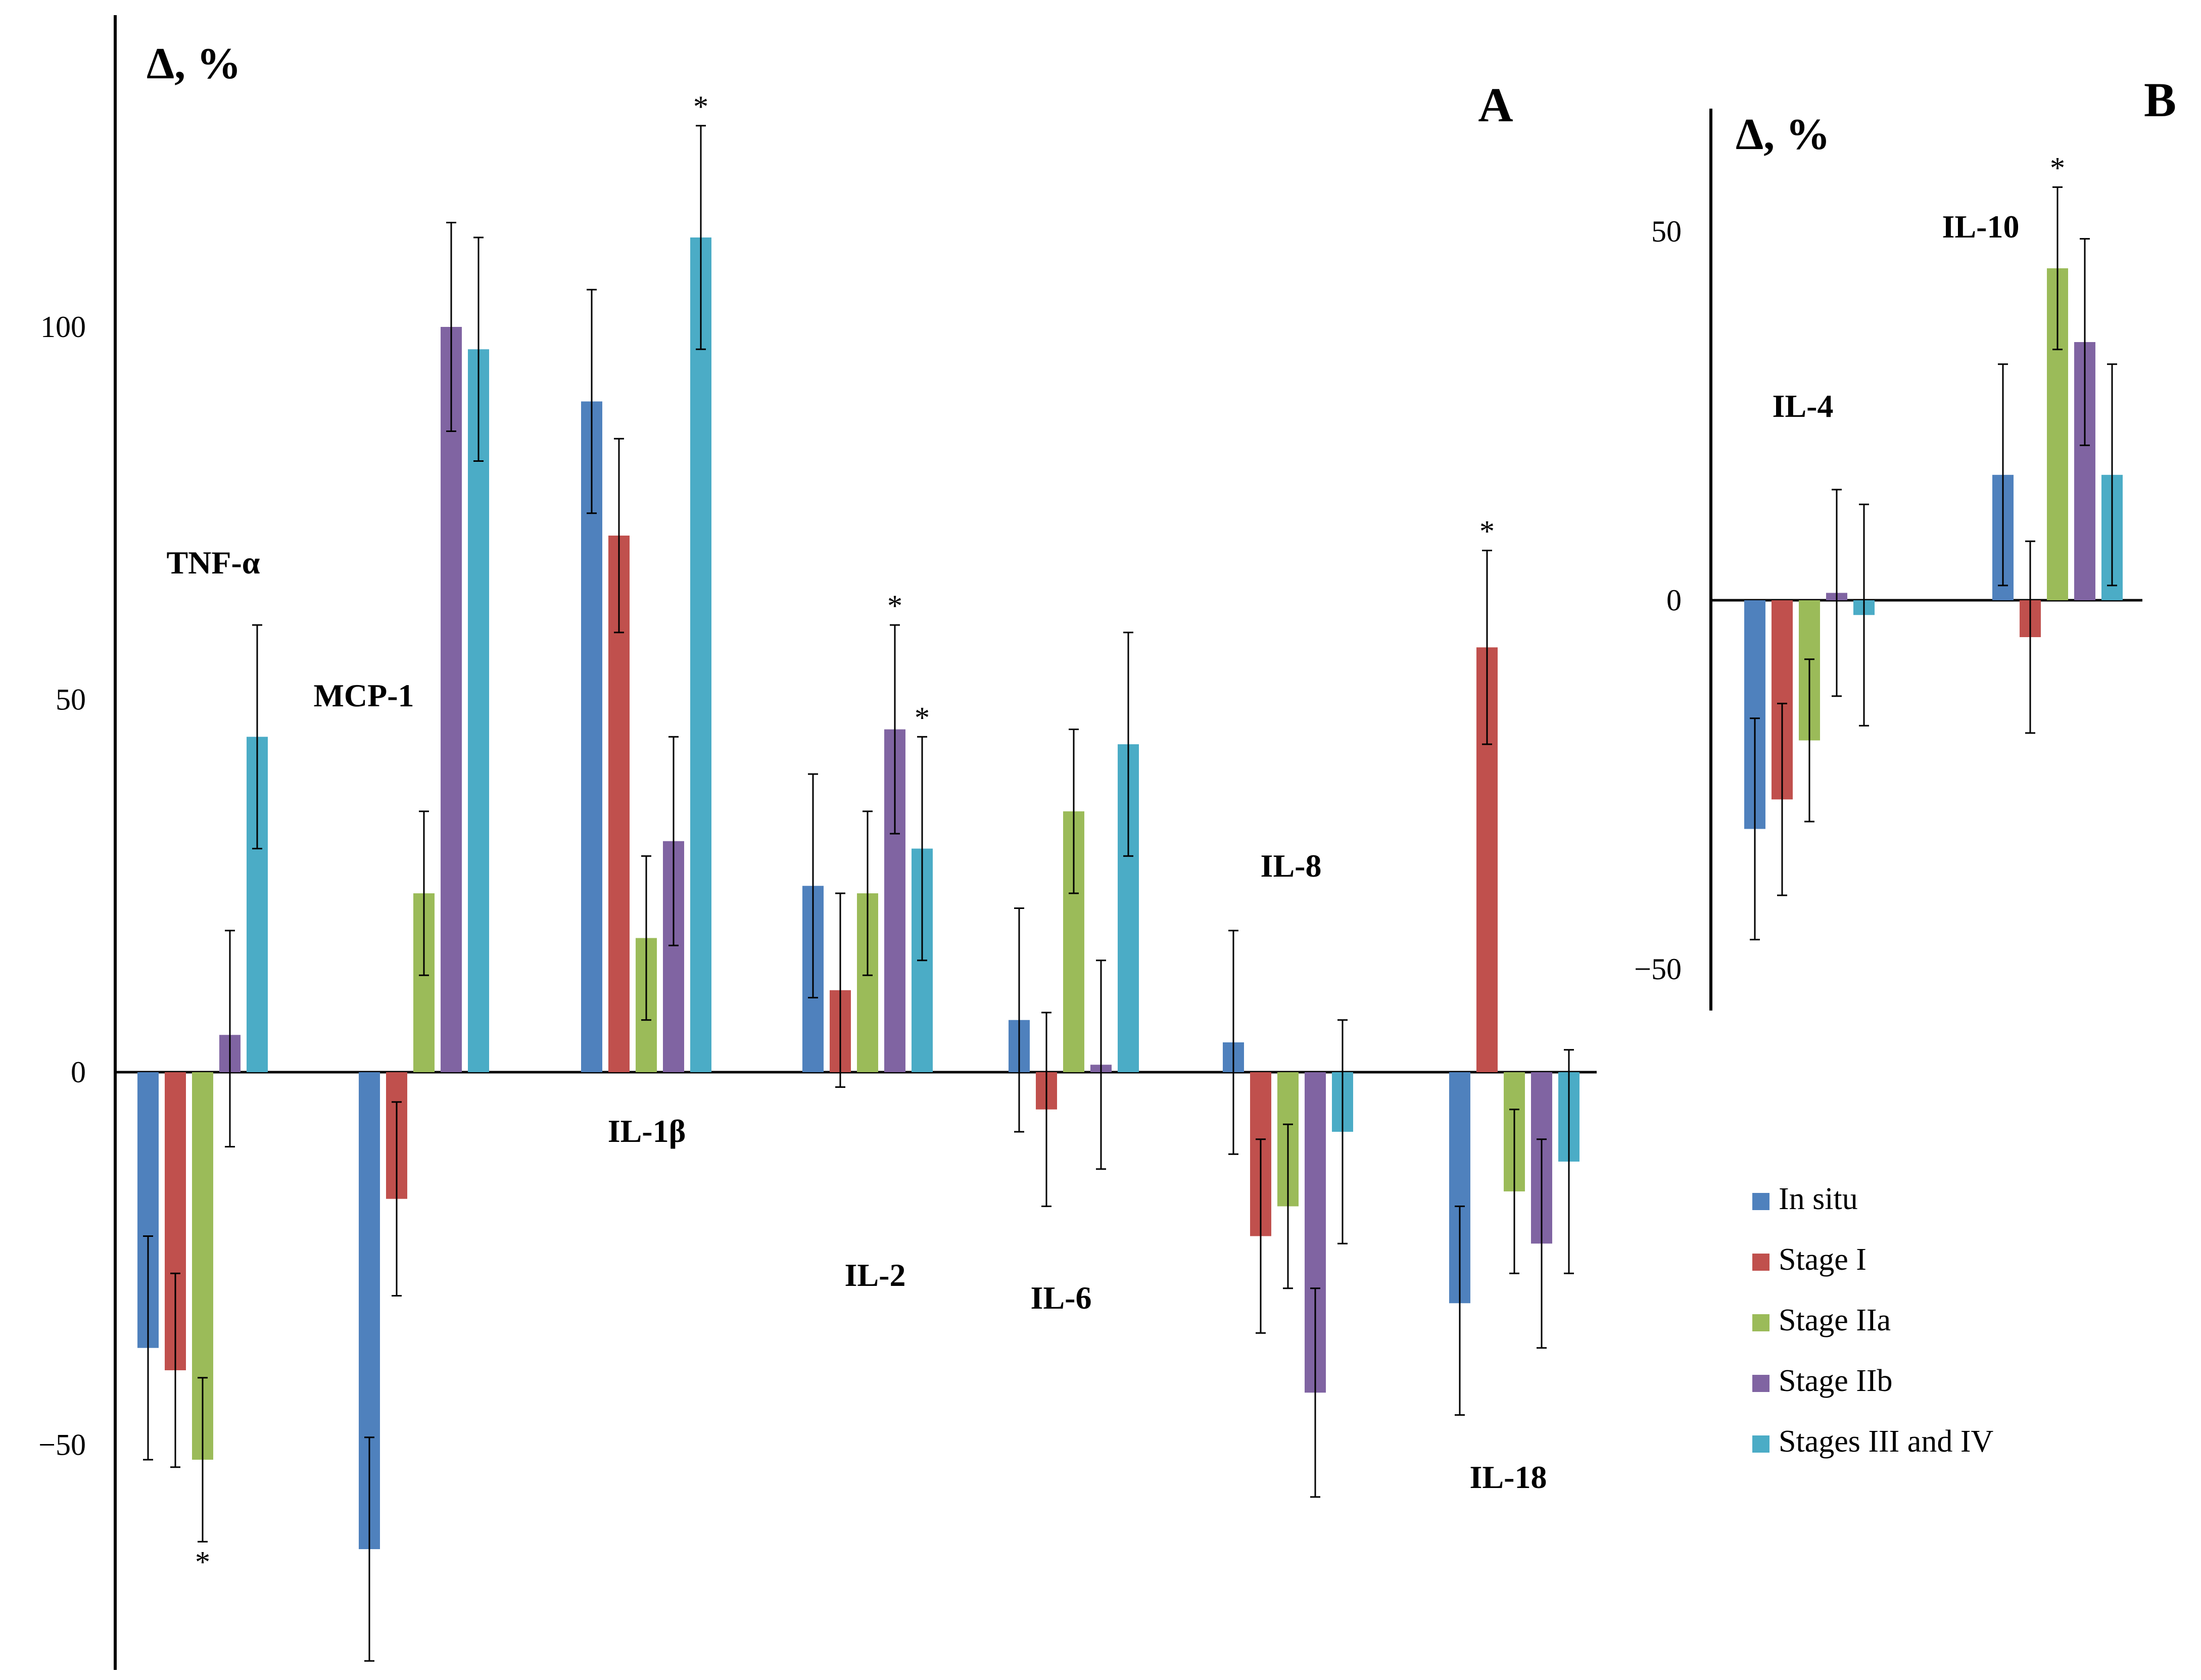  Describe the element at coordinates (1783, 134) in the screenshot. I see `panel-b-y-axis-label: Δ, %` at that location.